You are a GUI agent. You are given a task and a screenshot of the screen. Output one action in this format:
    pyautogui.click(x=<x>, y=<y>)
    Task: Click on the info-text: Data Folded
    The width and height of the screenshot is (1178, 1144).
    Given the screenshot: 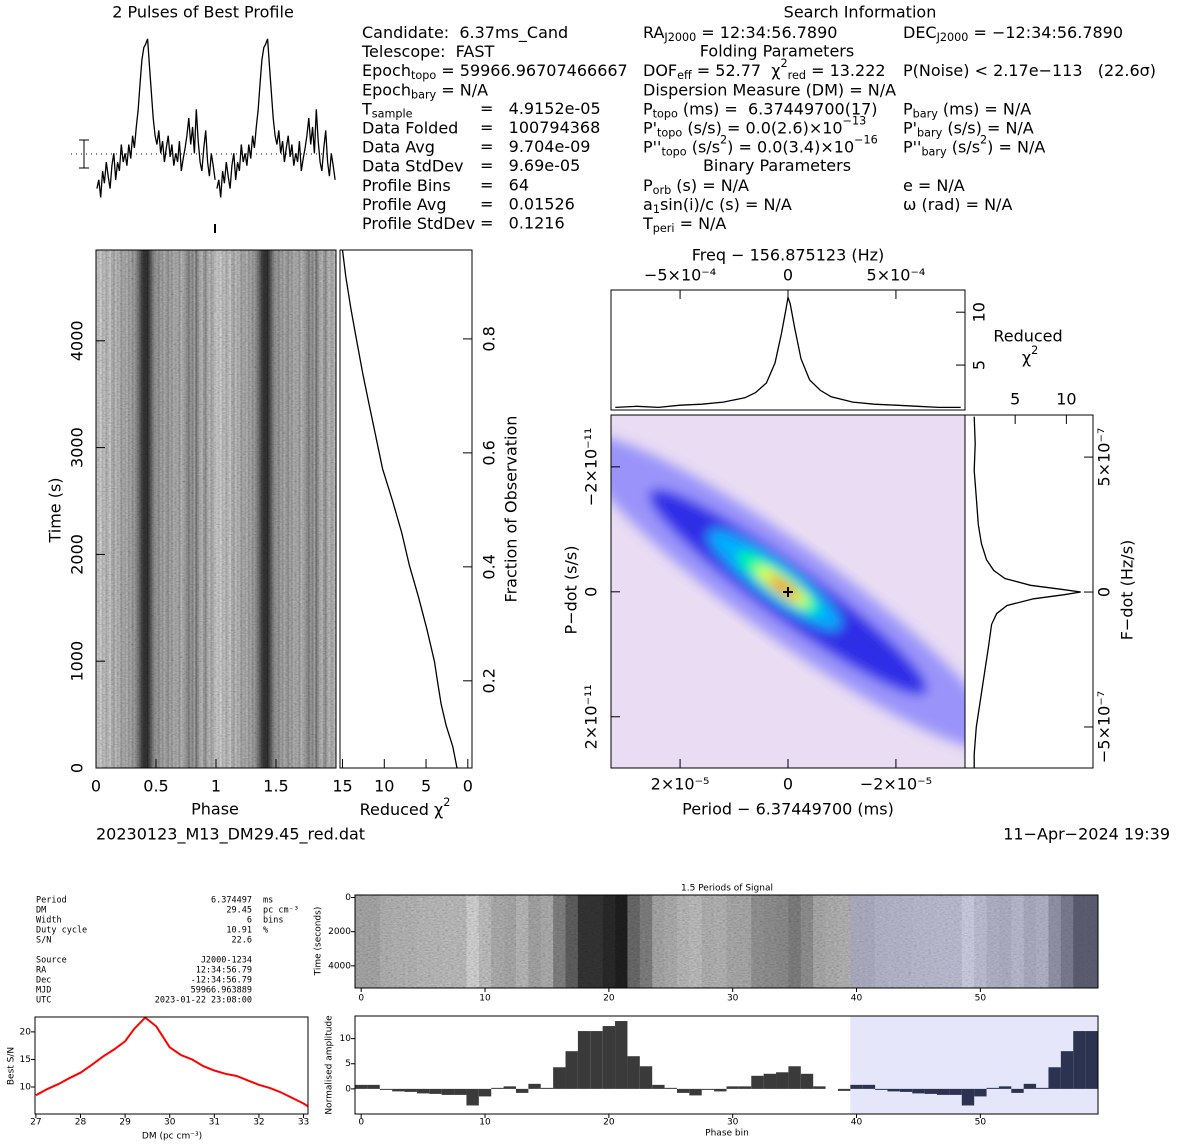 What is the action you would take?
    pyautogui.click(x=410, y=127)
    